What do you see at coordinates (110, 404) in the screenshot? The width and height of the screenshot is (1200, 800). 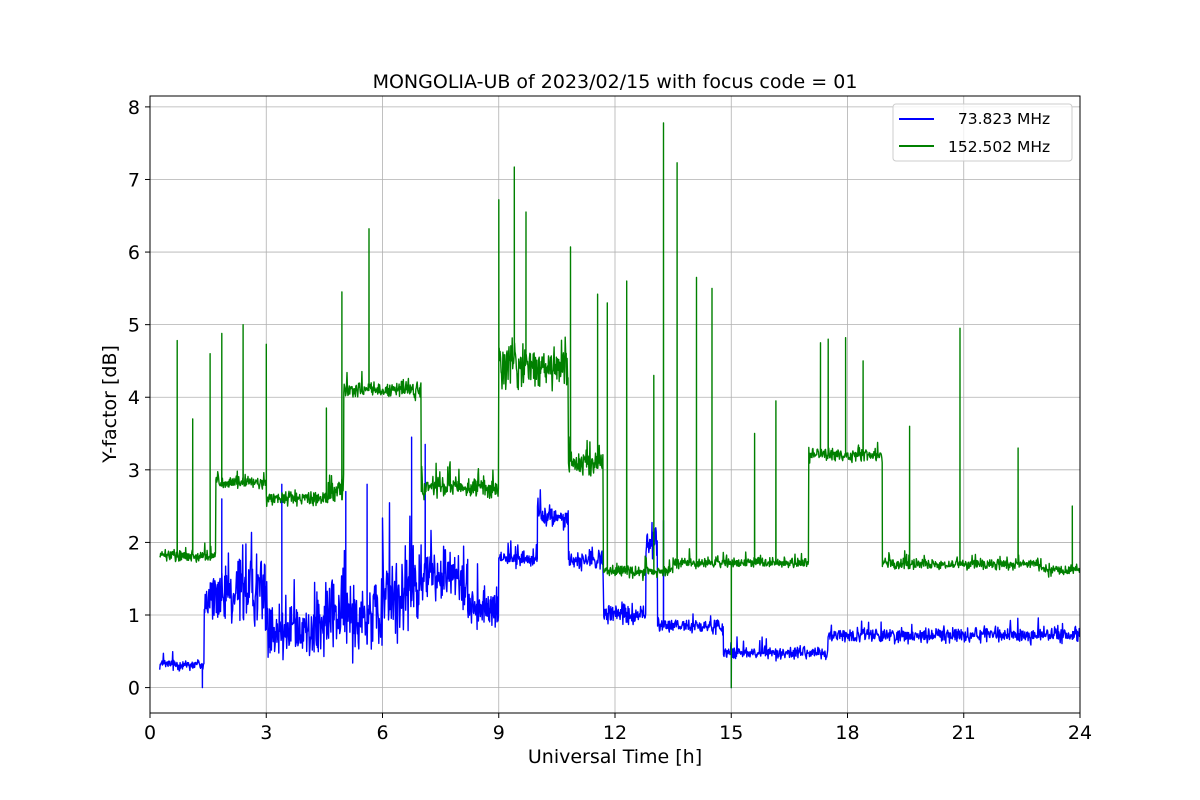 I see `y-axis-label: Y-factor [dB]` at bounding box center [110, 404].